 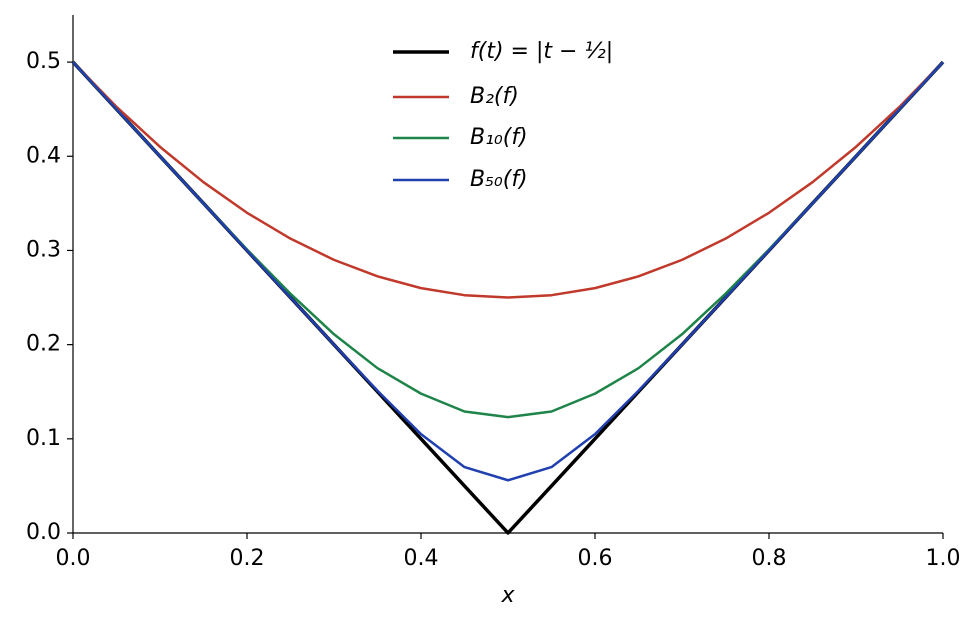 What do you see at coordinates (499, 137) in the screenshot?
I see `legend-label: B₁₀(f)` at bounding box center [499, 137].